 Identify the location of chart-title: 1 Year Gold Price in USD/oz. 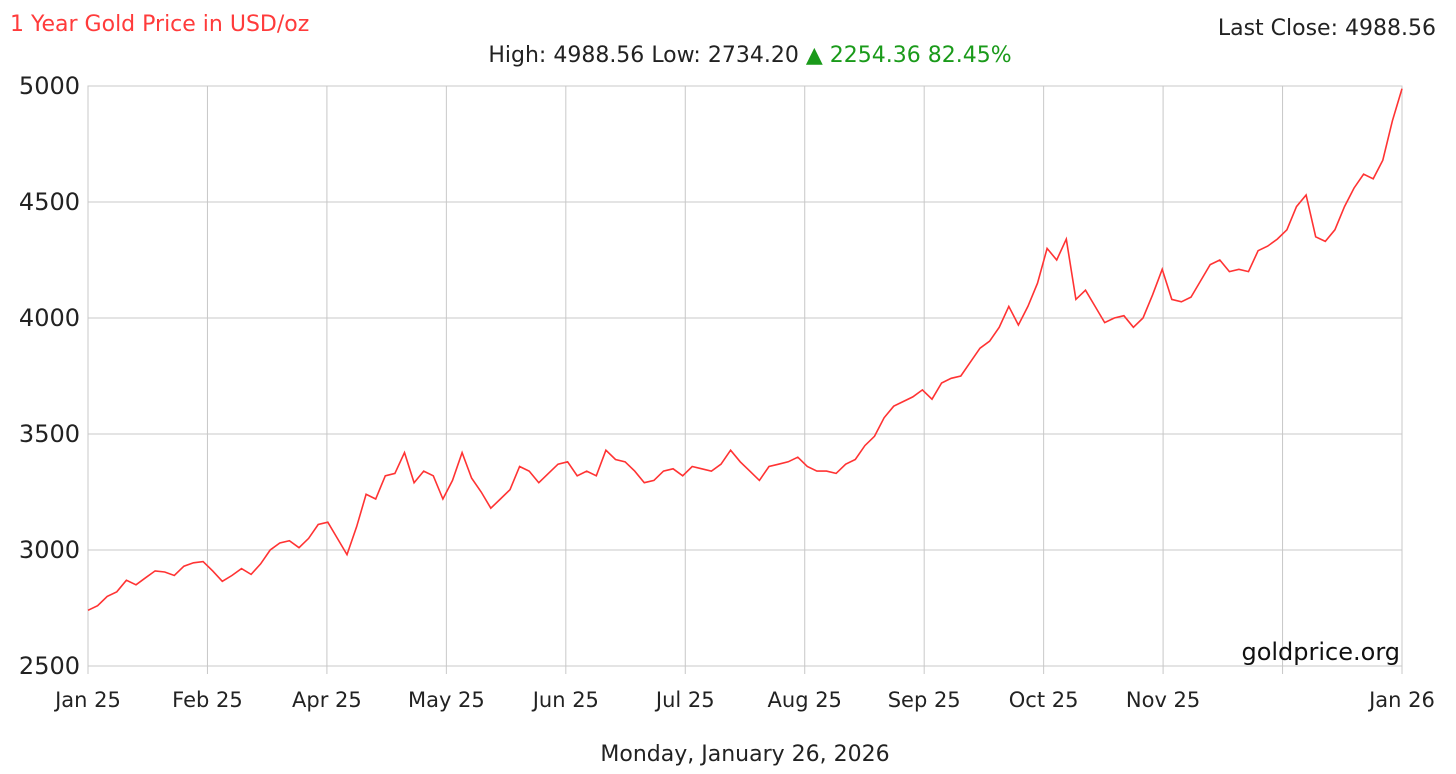
(160, 24).